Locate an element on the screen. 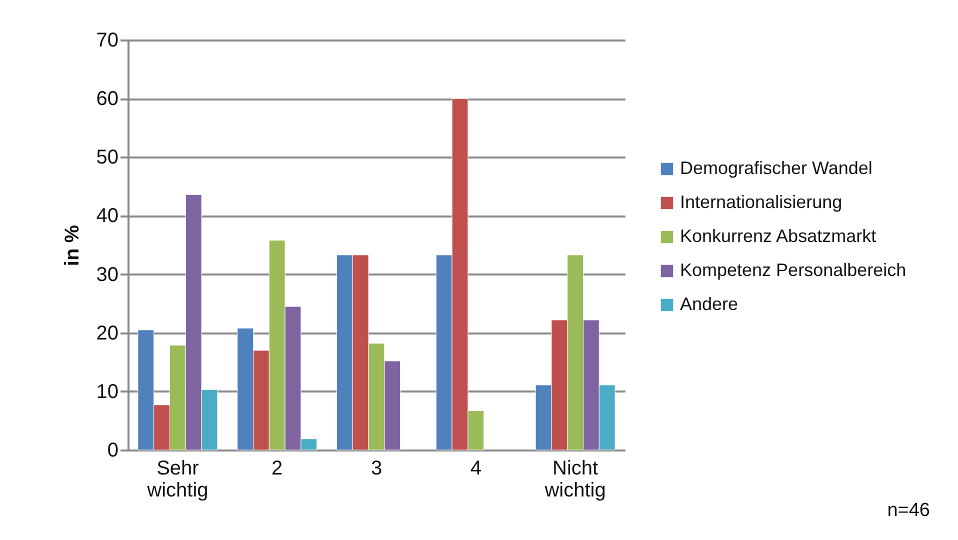 Image resolution: width=958 pixels, height=540 pixels. legend-label: Andere is located at coordinates (709, 304).